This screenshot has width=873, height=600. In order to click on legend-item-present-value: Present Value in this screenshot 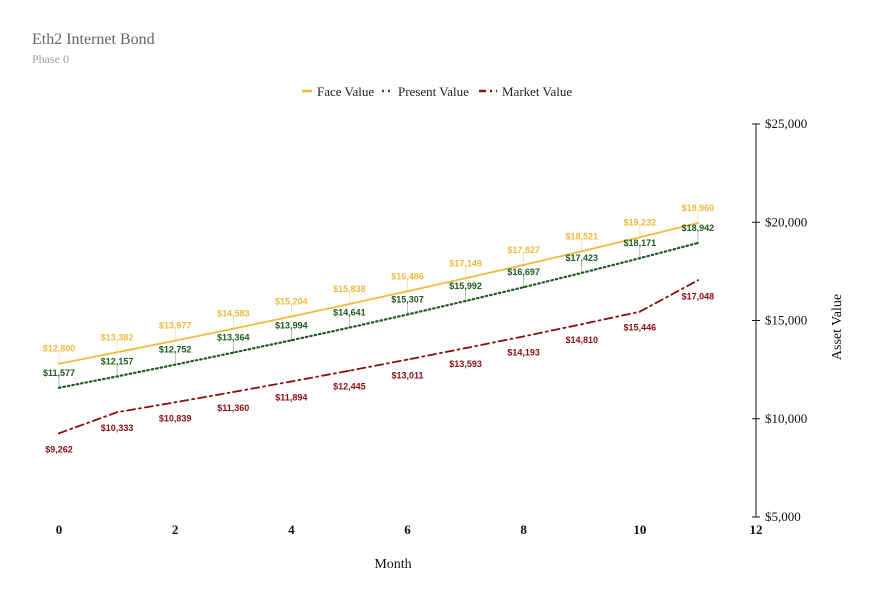, I will do `click(425, 91)`.